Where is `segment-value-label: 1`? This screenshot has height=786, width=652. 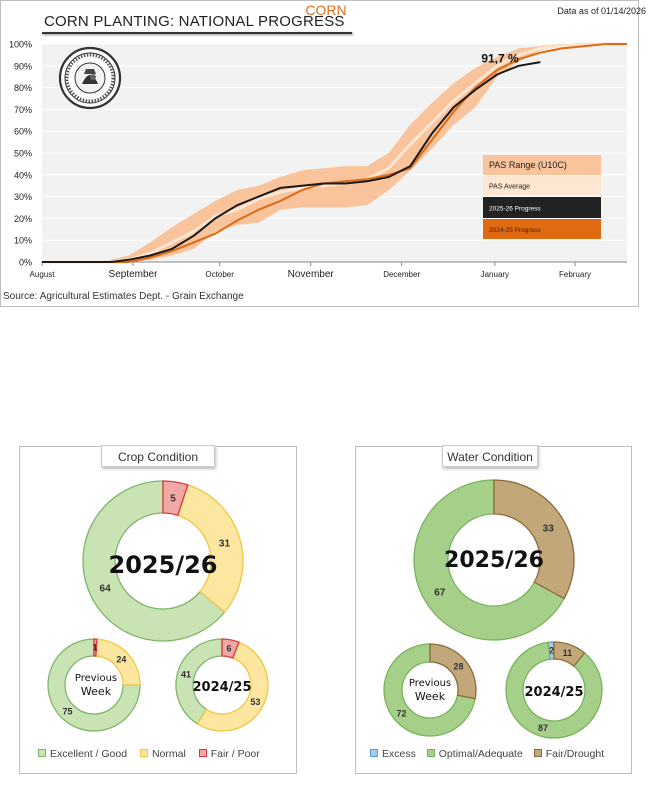
segment-value-label: 1 is located at coordinates (95, 648).